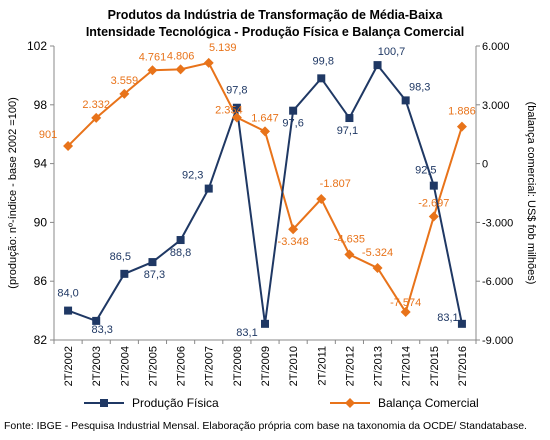 This screenshot has width=550, height=440. I want to click on balanca-data-label: -2.697, so click(433, 203).